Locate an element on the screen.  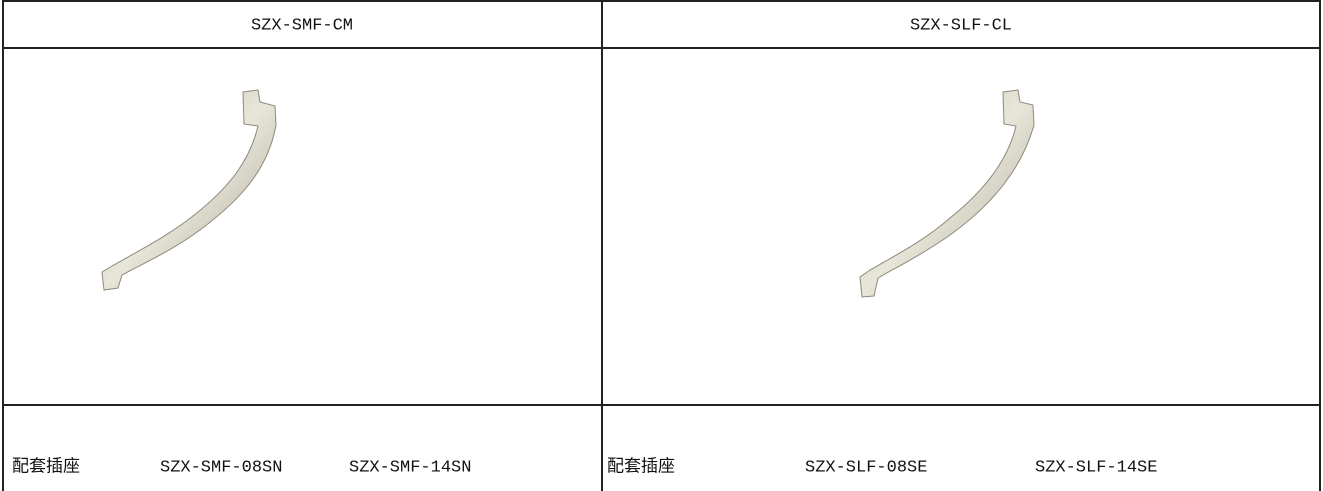
footer-item: SZX-SLF-08SE is located at coordinates (866, 467).